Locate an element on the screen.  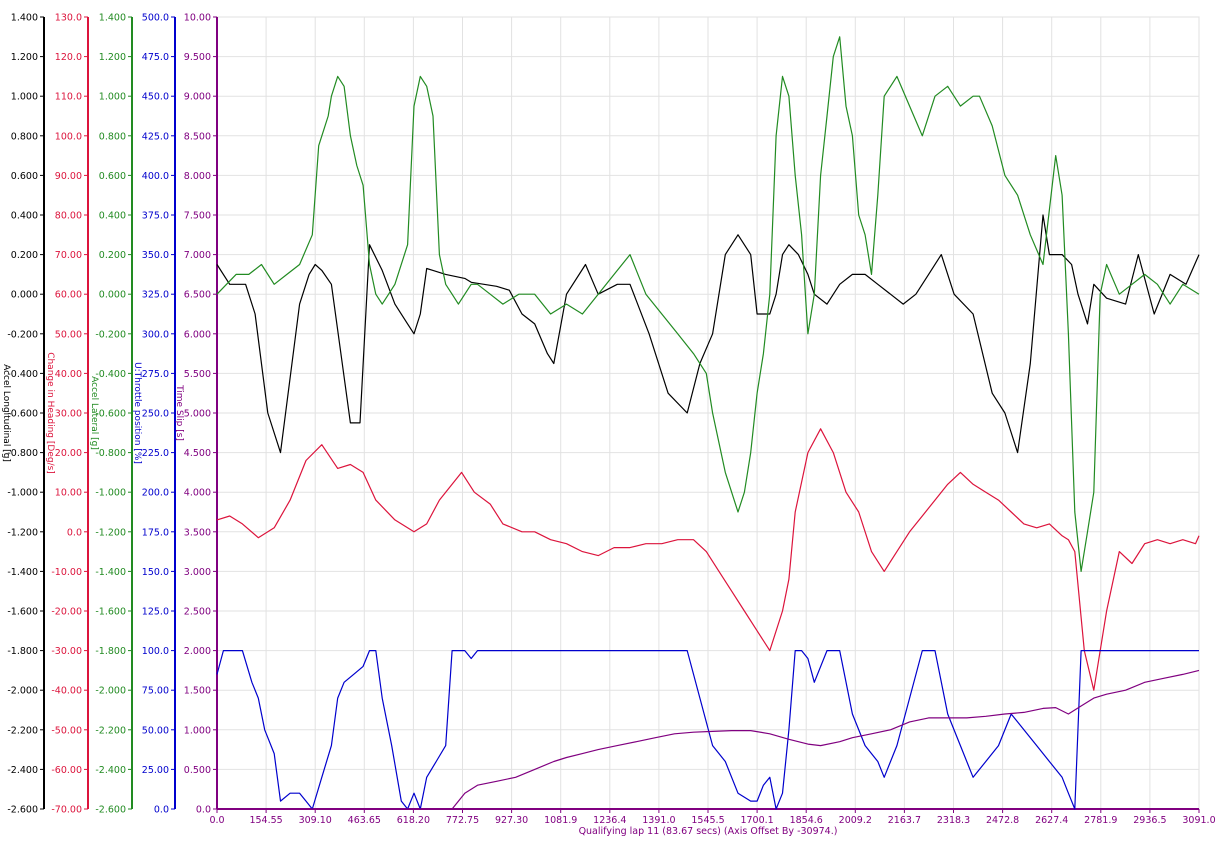
y-tick-label: -1.600 is located at coordinates (22, 612).